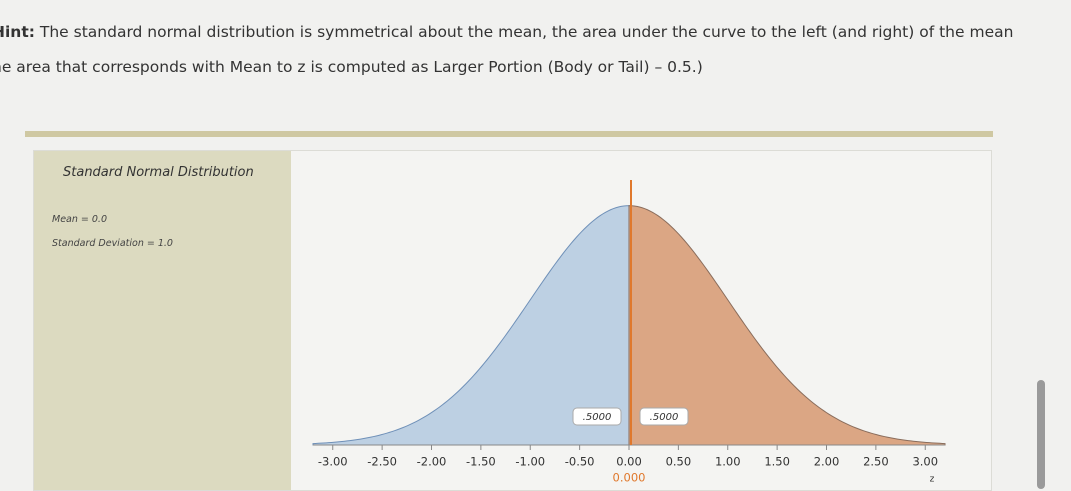 The image size is (1071, 491). Describe the element at coordinates (580, 462) in the screenshot. I see `x-tick-label: -0.50` at that location.